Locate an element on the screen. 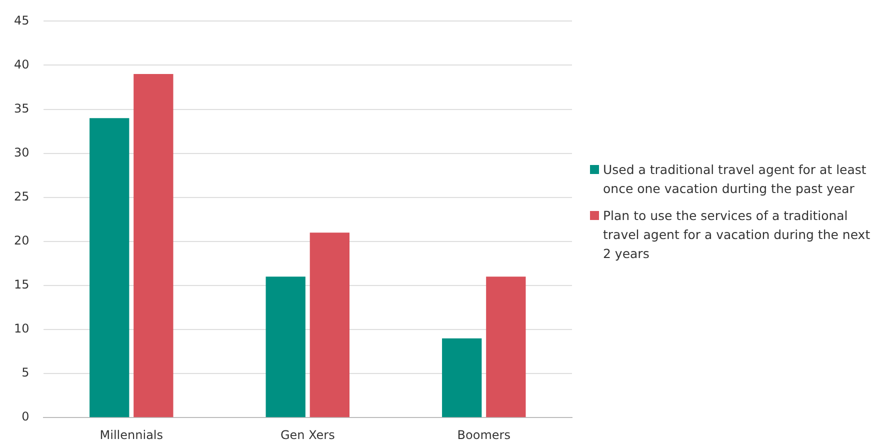  y-tick-label: 45 is located at coordinates (22, 20).